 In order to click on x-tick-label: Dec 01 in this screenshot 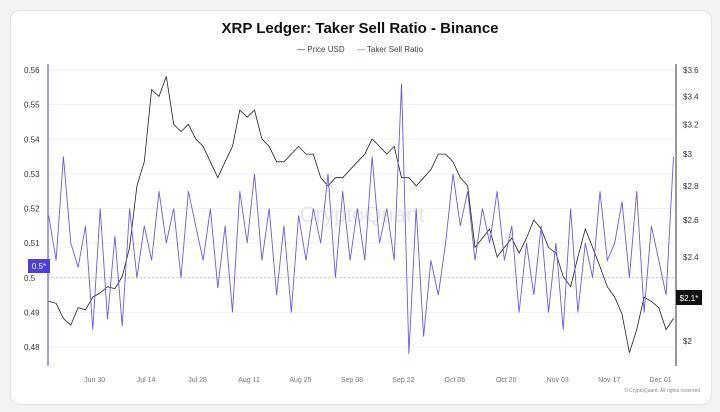, I will do `click(661, 380)`.